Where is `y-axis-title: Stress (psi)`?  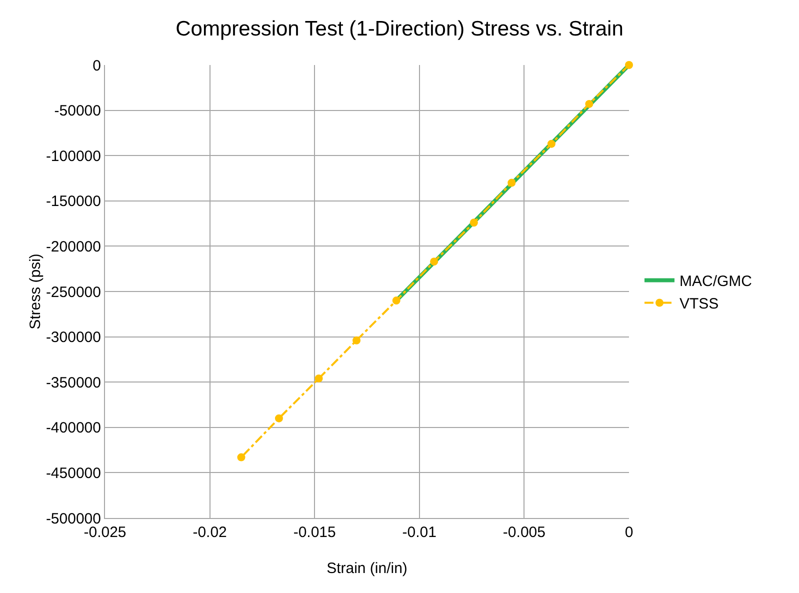
y-axis-title: Stress (psi) is located at coordinates (35, 292).